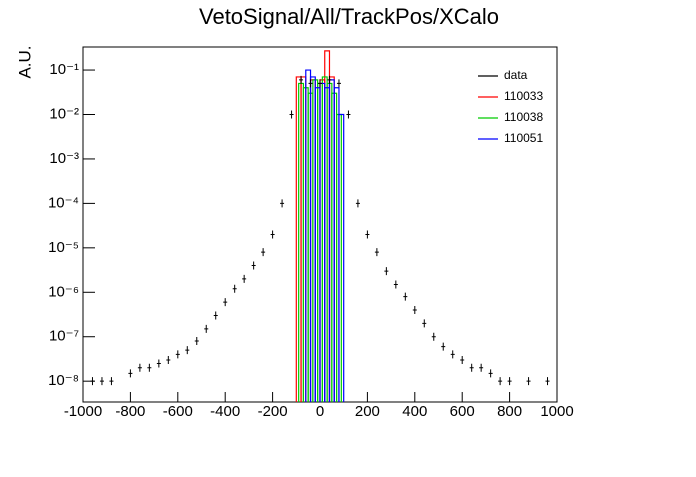 The height and width of the screenshot is (477, 696). What do you see at coordinates (513, 107) in the screenshot?
I see `legend` at bounding box center [513, 107].